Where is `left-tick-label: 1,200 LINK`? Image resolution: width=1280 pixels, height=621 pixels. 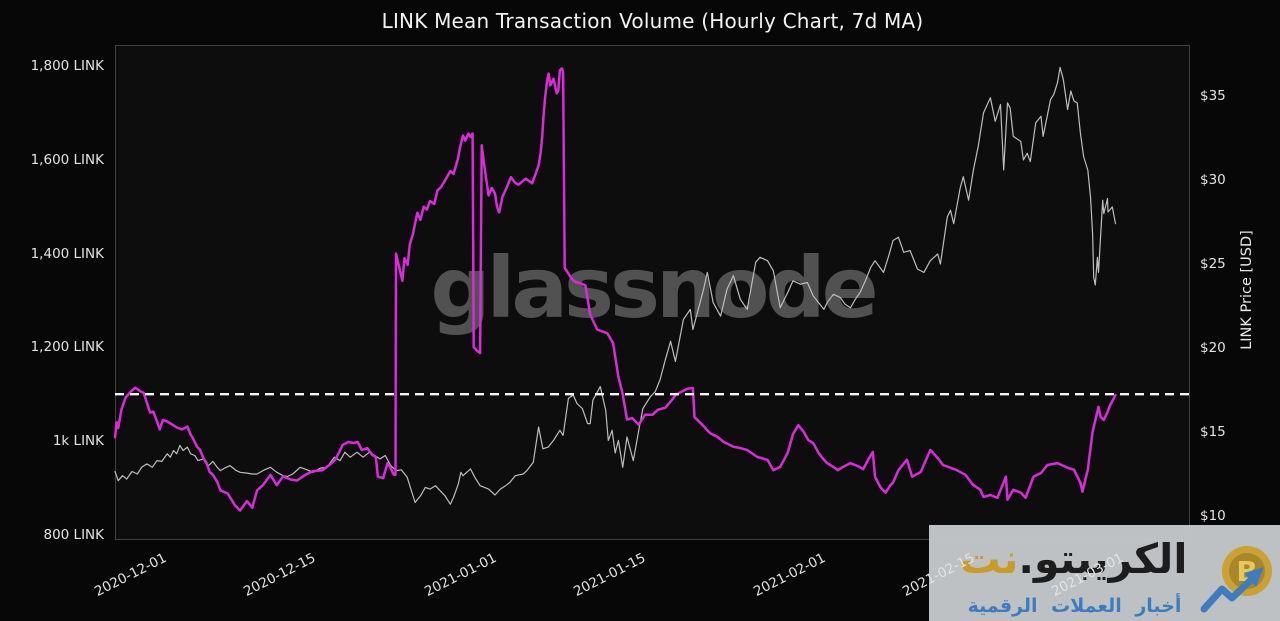
left-tick-label: 1,200 LINK is located at coordinates (67, 347).